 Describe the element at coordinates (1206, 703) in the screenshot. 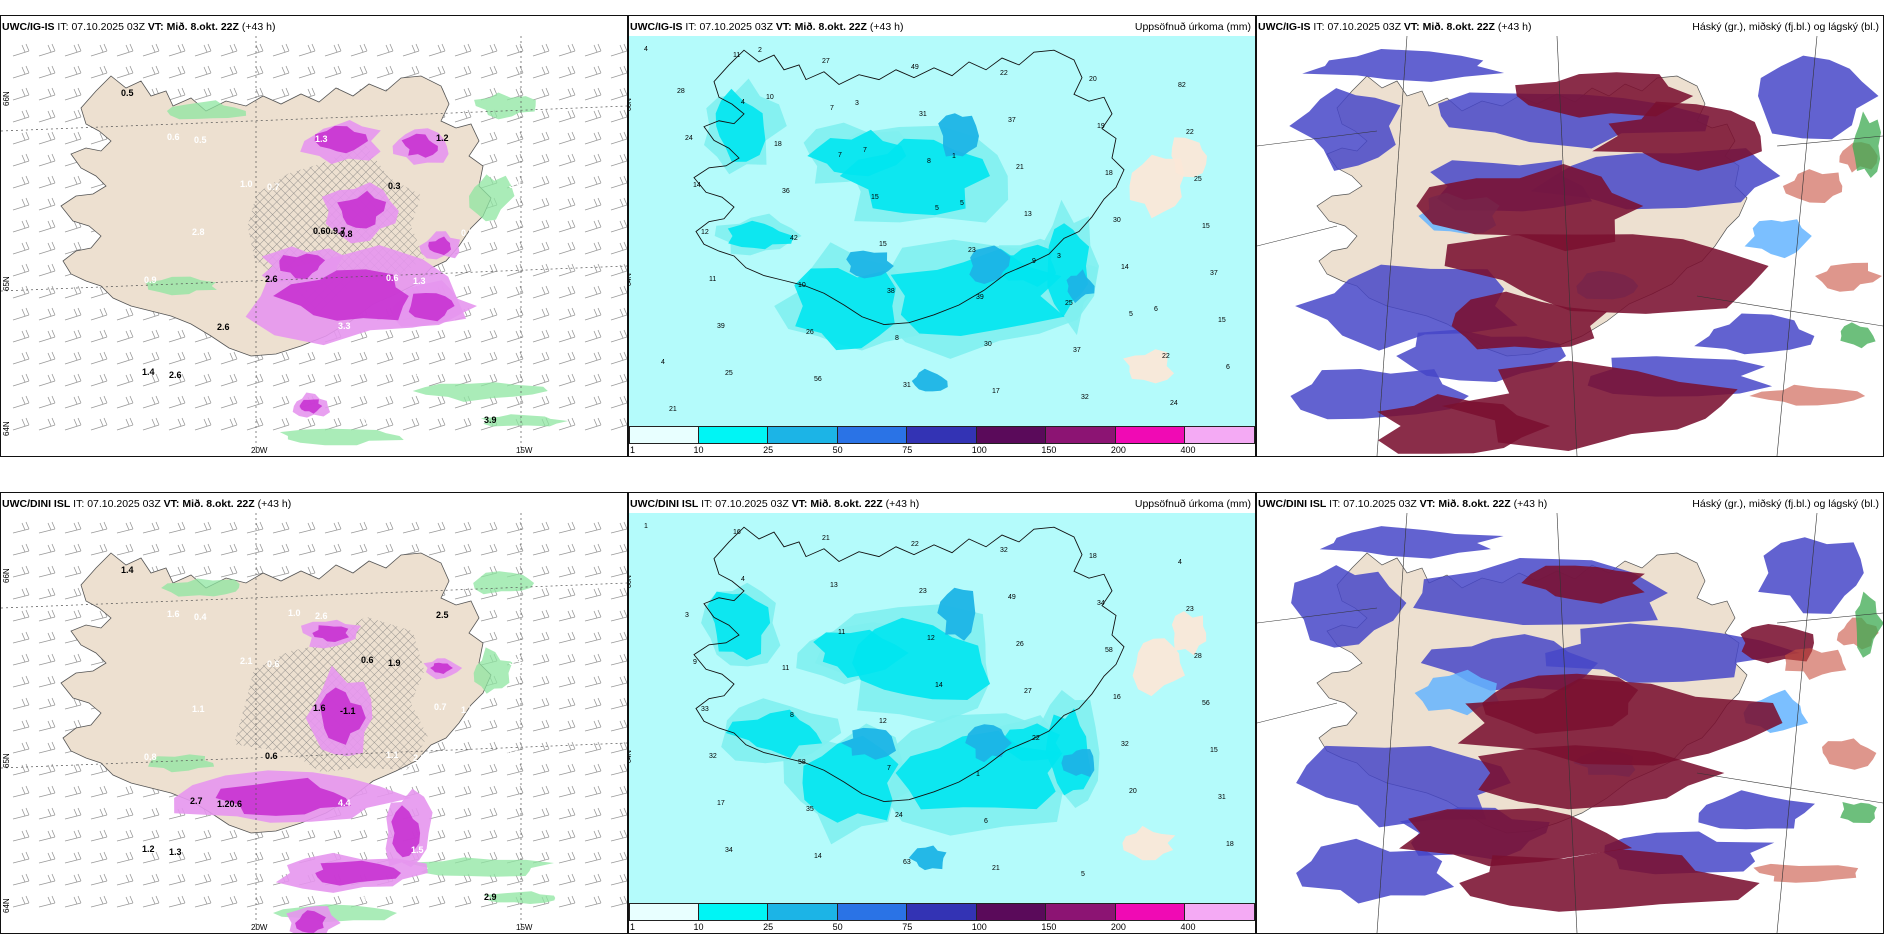

I see `precip-value: 56` at that location.